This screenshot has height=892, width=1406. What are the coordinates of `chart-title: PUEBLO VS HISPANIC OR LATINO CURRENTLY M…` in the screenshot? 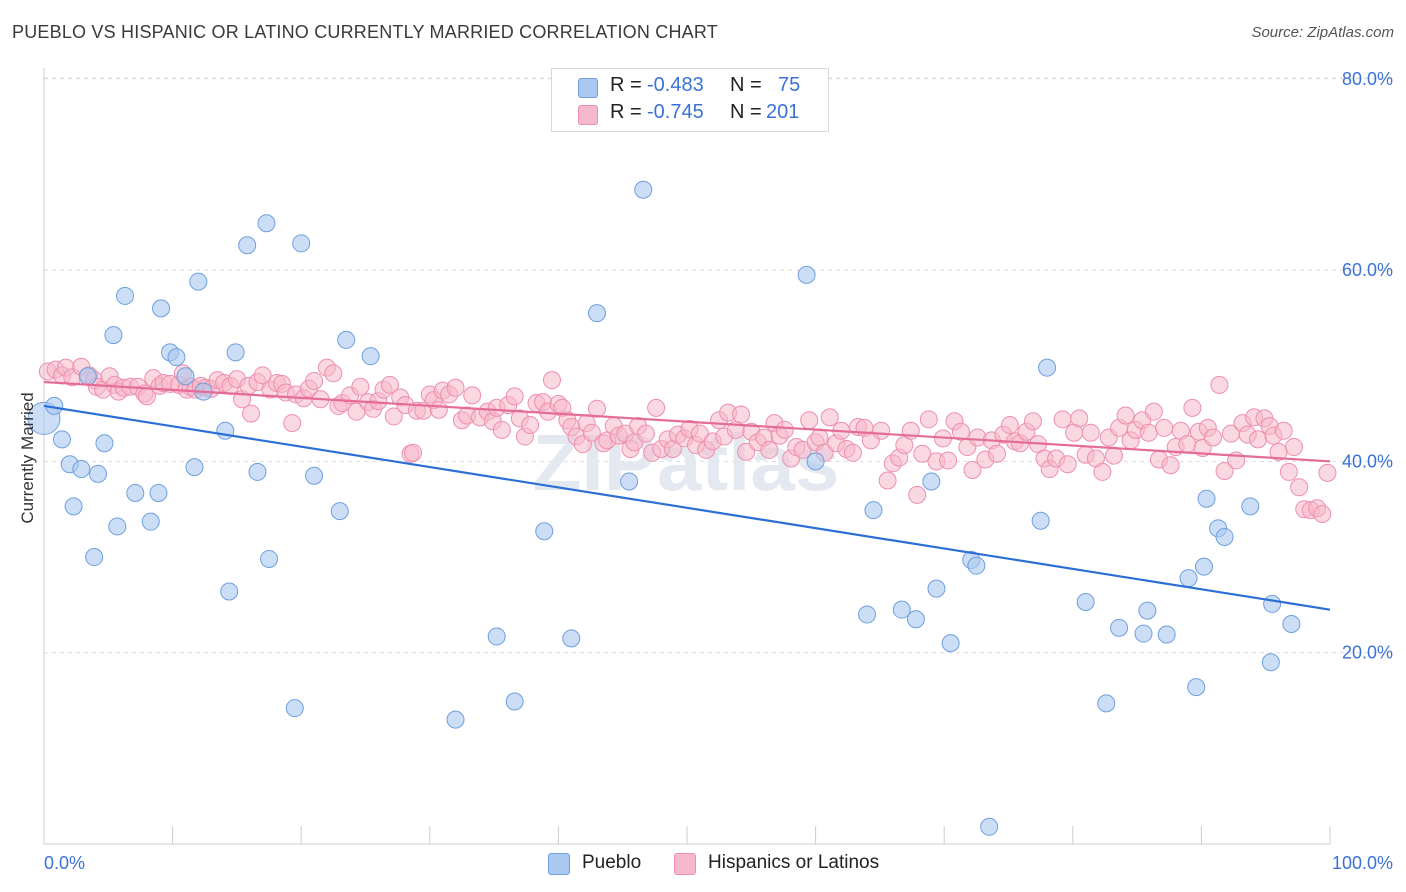 It's located at (365, 32).